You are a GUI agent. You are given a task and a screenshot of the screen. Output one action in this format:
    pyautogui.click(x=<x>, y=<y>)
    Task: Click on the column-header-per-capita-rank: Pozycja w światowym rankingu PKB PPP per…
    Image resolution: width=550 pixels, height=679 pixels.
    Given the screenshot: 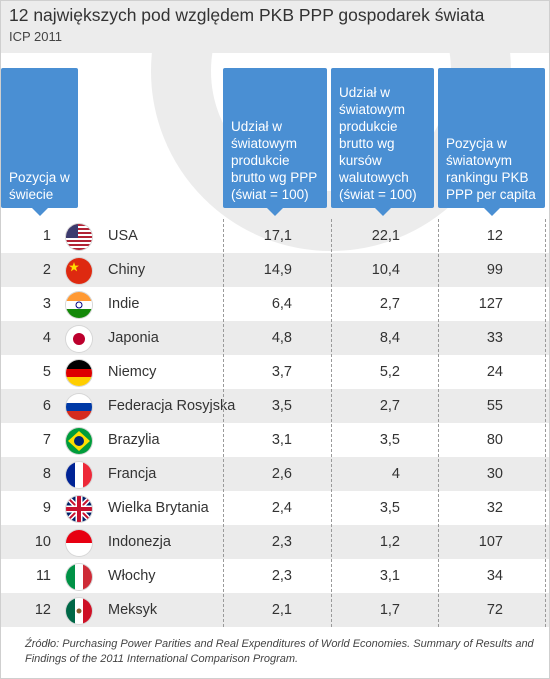 What is the action you would take?
    pyautogui.click(x=491, y=142)
    